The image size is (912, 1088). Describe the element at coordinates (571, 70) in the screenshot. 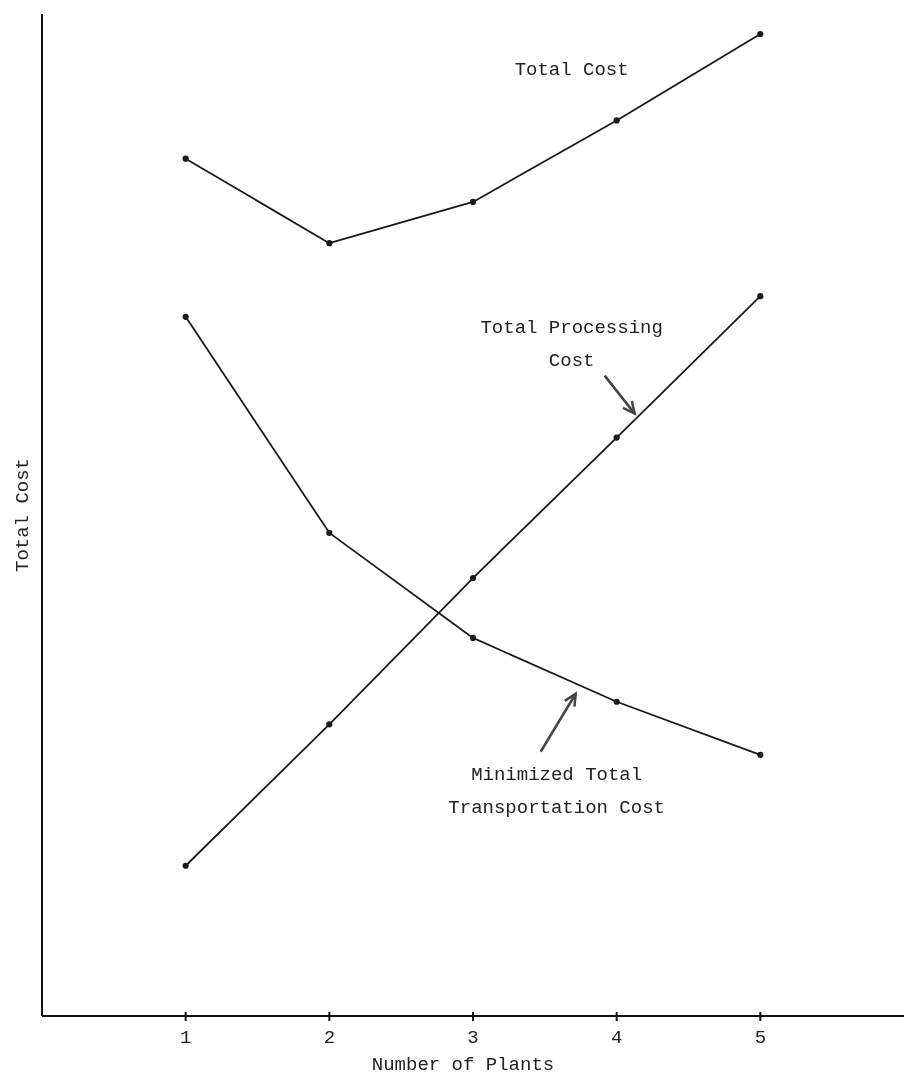

I see `series-label: Total Cost` at that location.